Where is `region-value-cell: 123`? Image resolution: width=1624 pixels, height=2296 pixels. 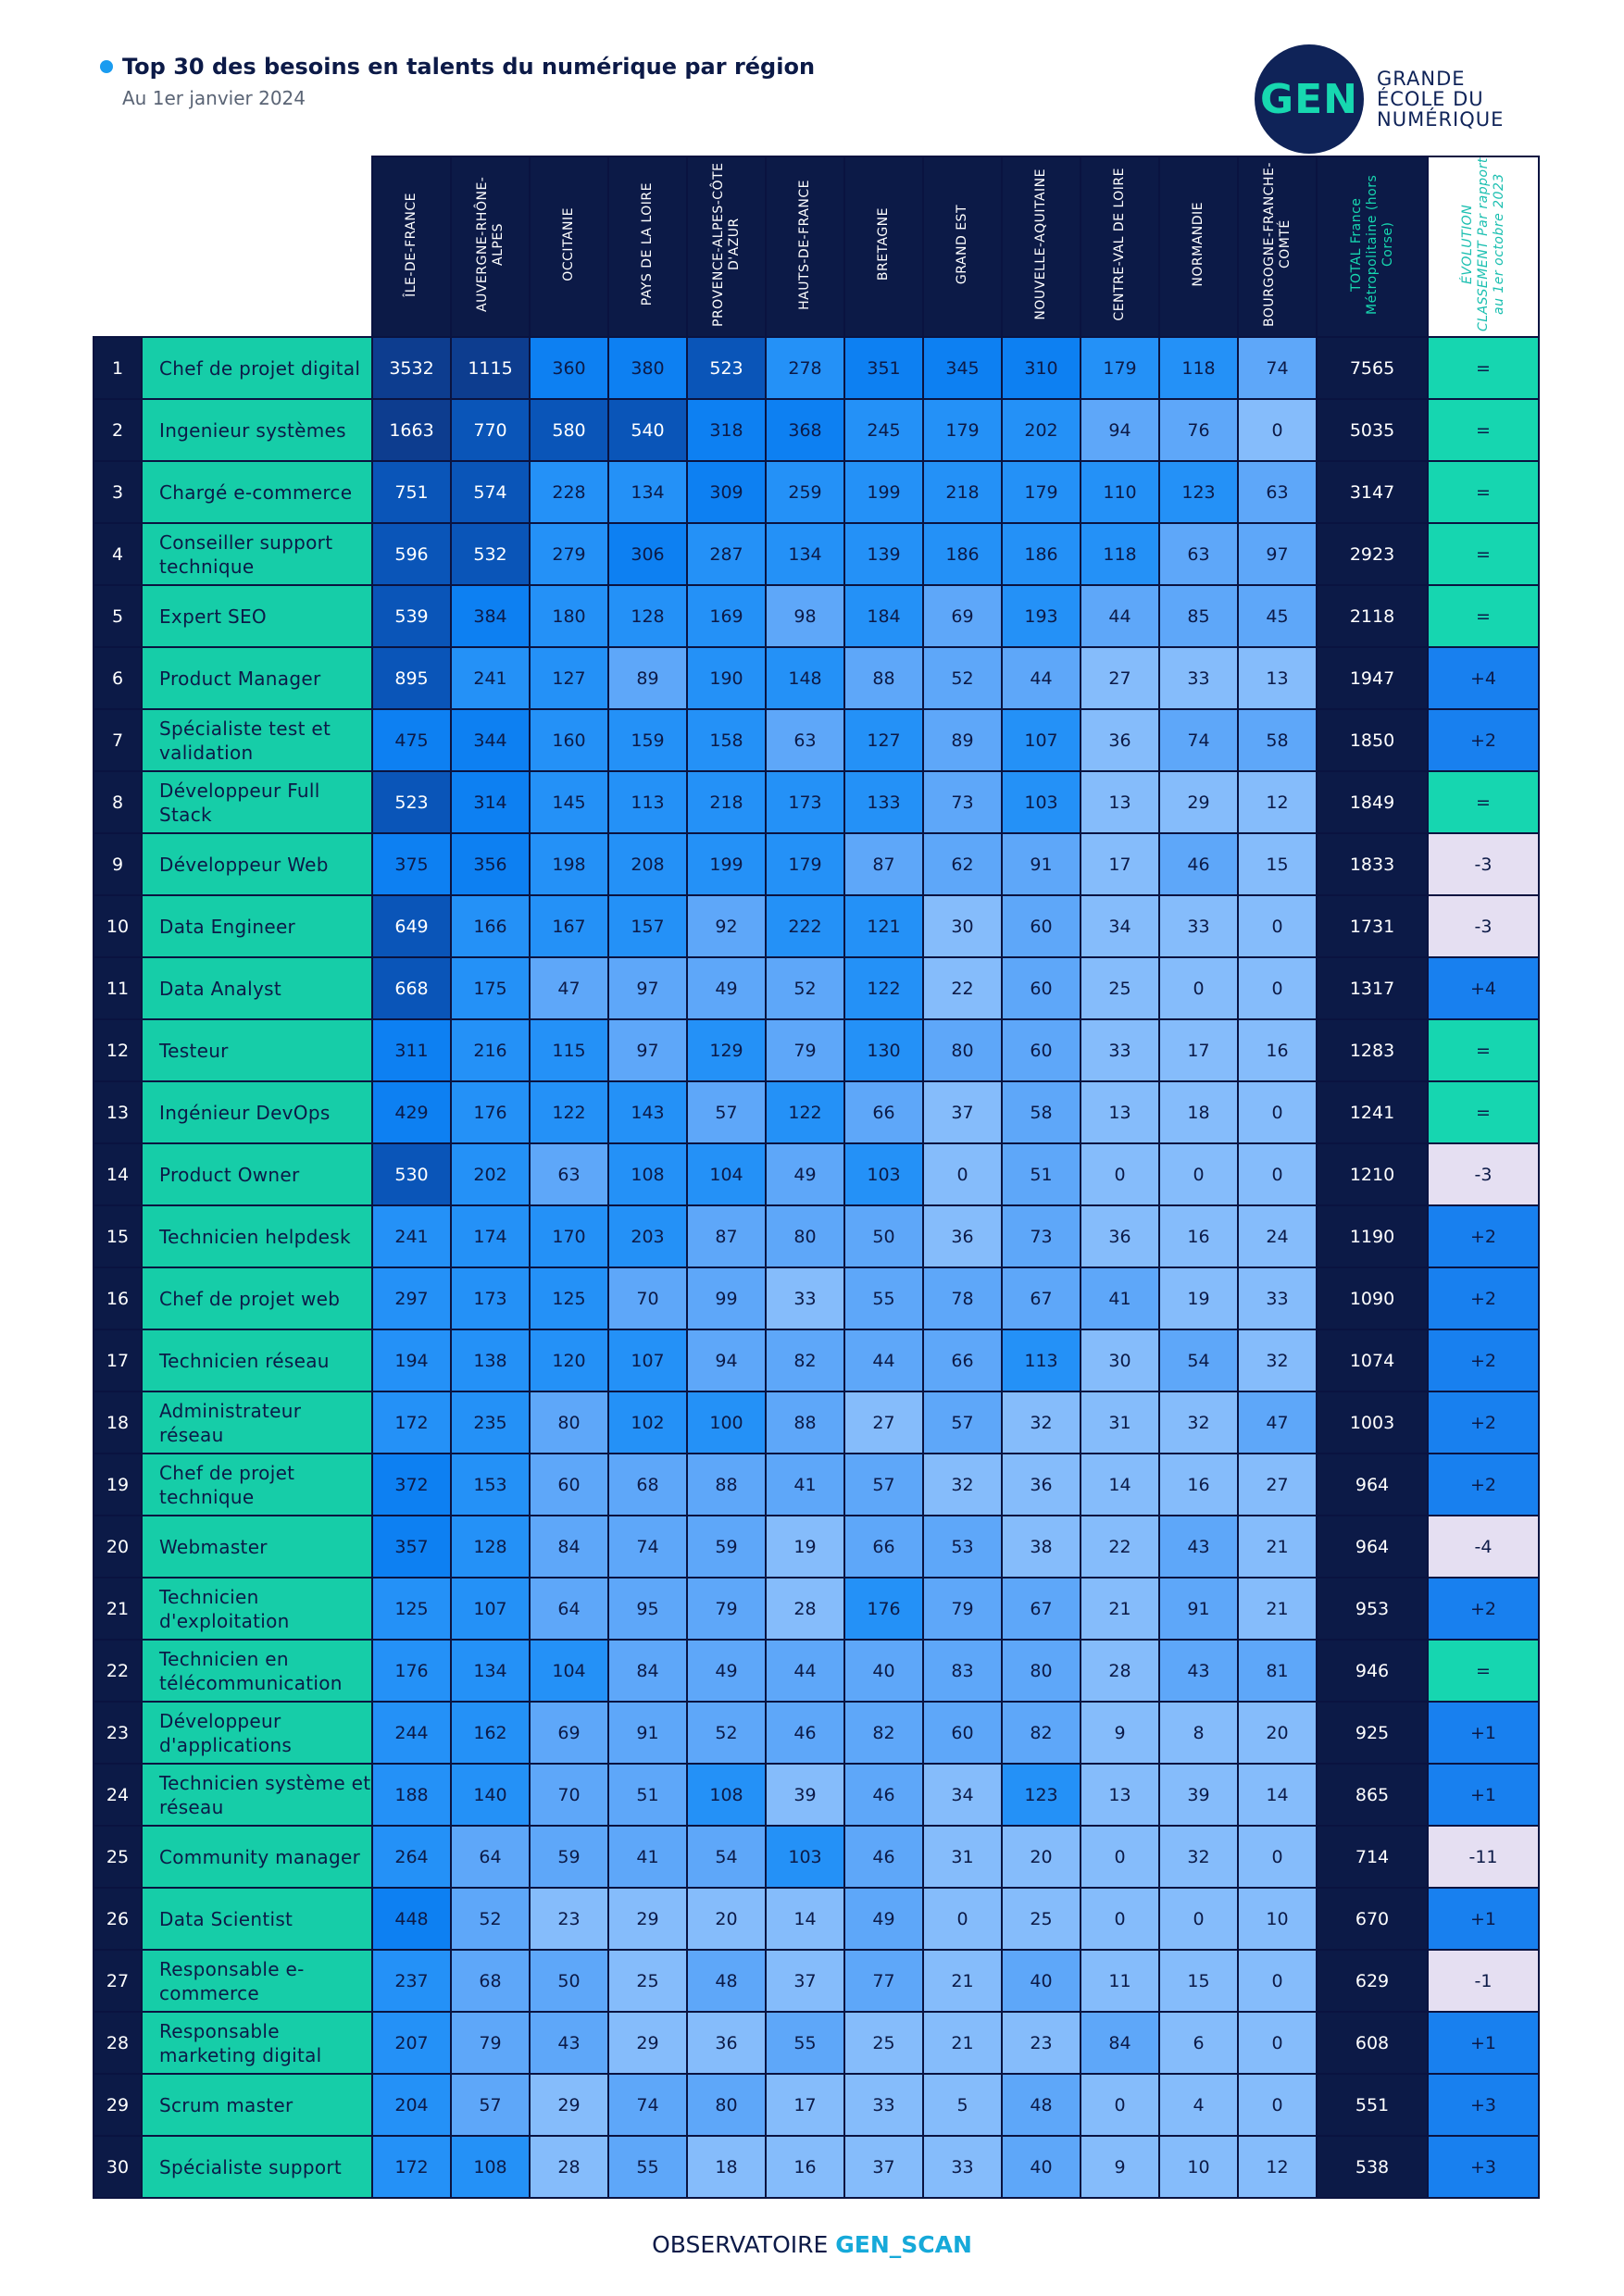 region-value-cell: 123 is located at coordinates (1198, 492).